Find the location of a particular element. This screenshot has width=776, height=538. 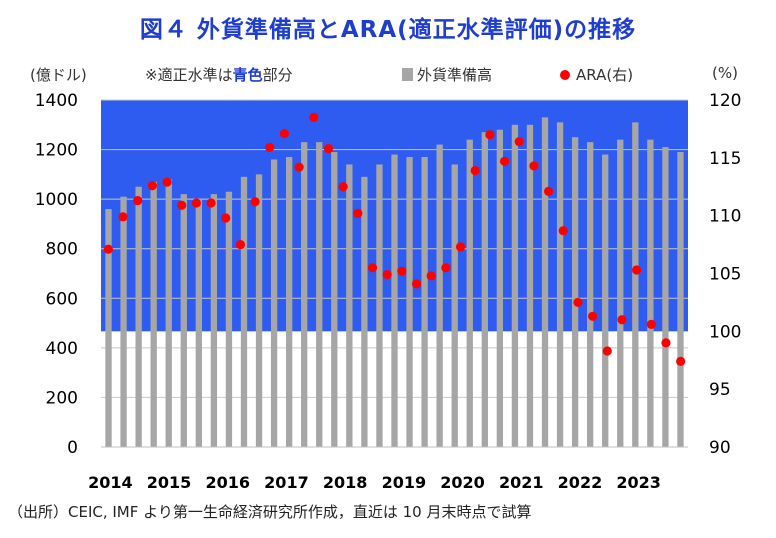

left-tick-label: 800 is located at coordinates (62, 250).